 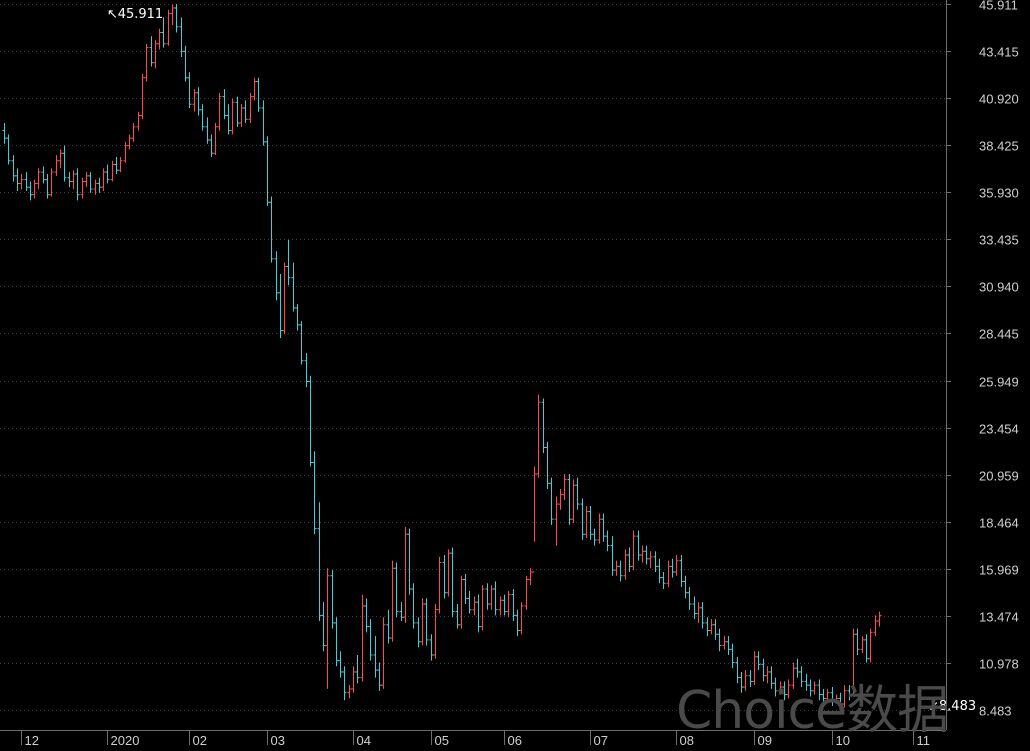 I want to click on x-tick-label: 2020, so click(x=125, y=740).